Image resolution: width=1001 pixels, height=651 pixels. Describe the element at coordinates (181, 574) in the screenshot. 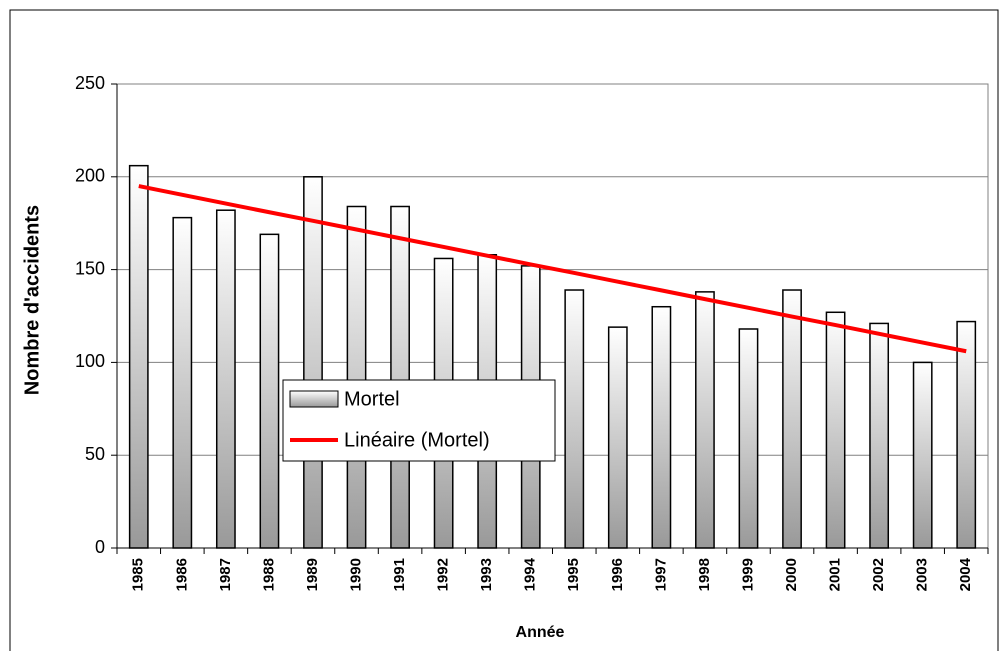

I see `x-tick-label: 1986` at that location.